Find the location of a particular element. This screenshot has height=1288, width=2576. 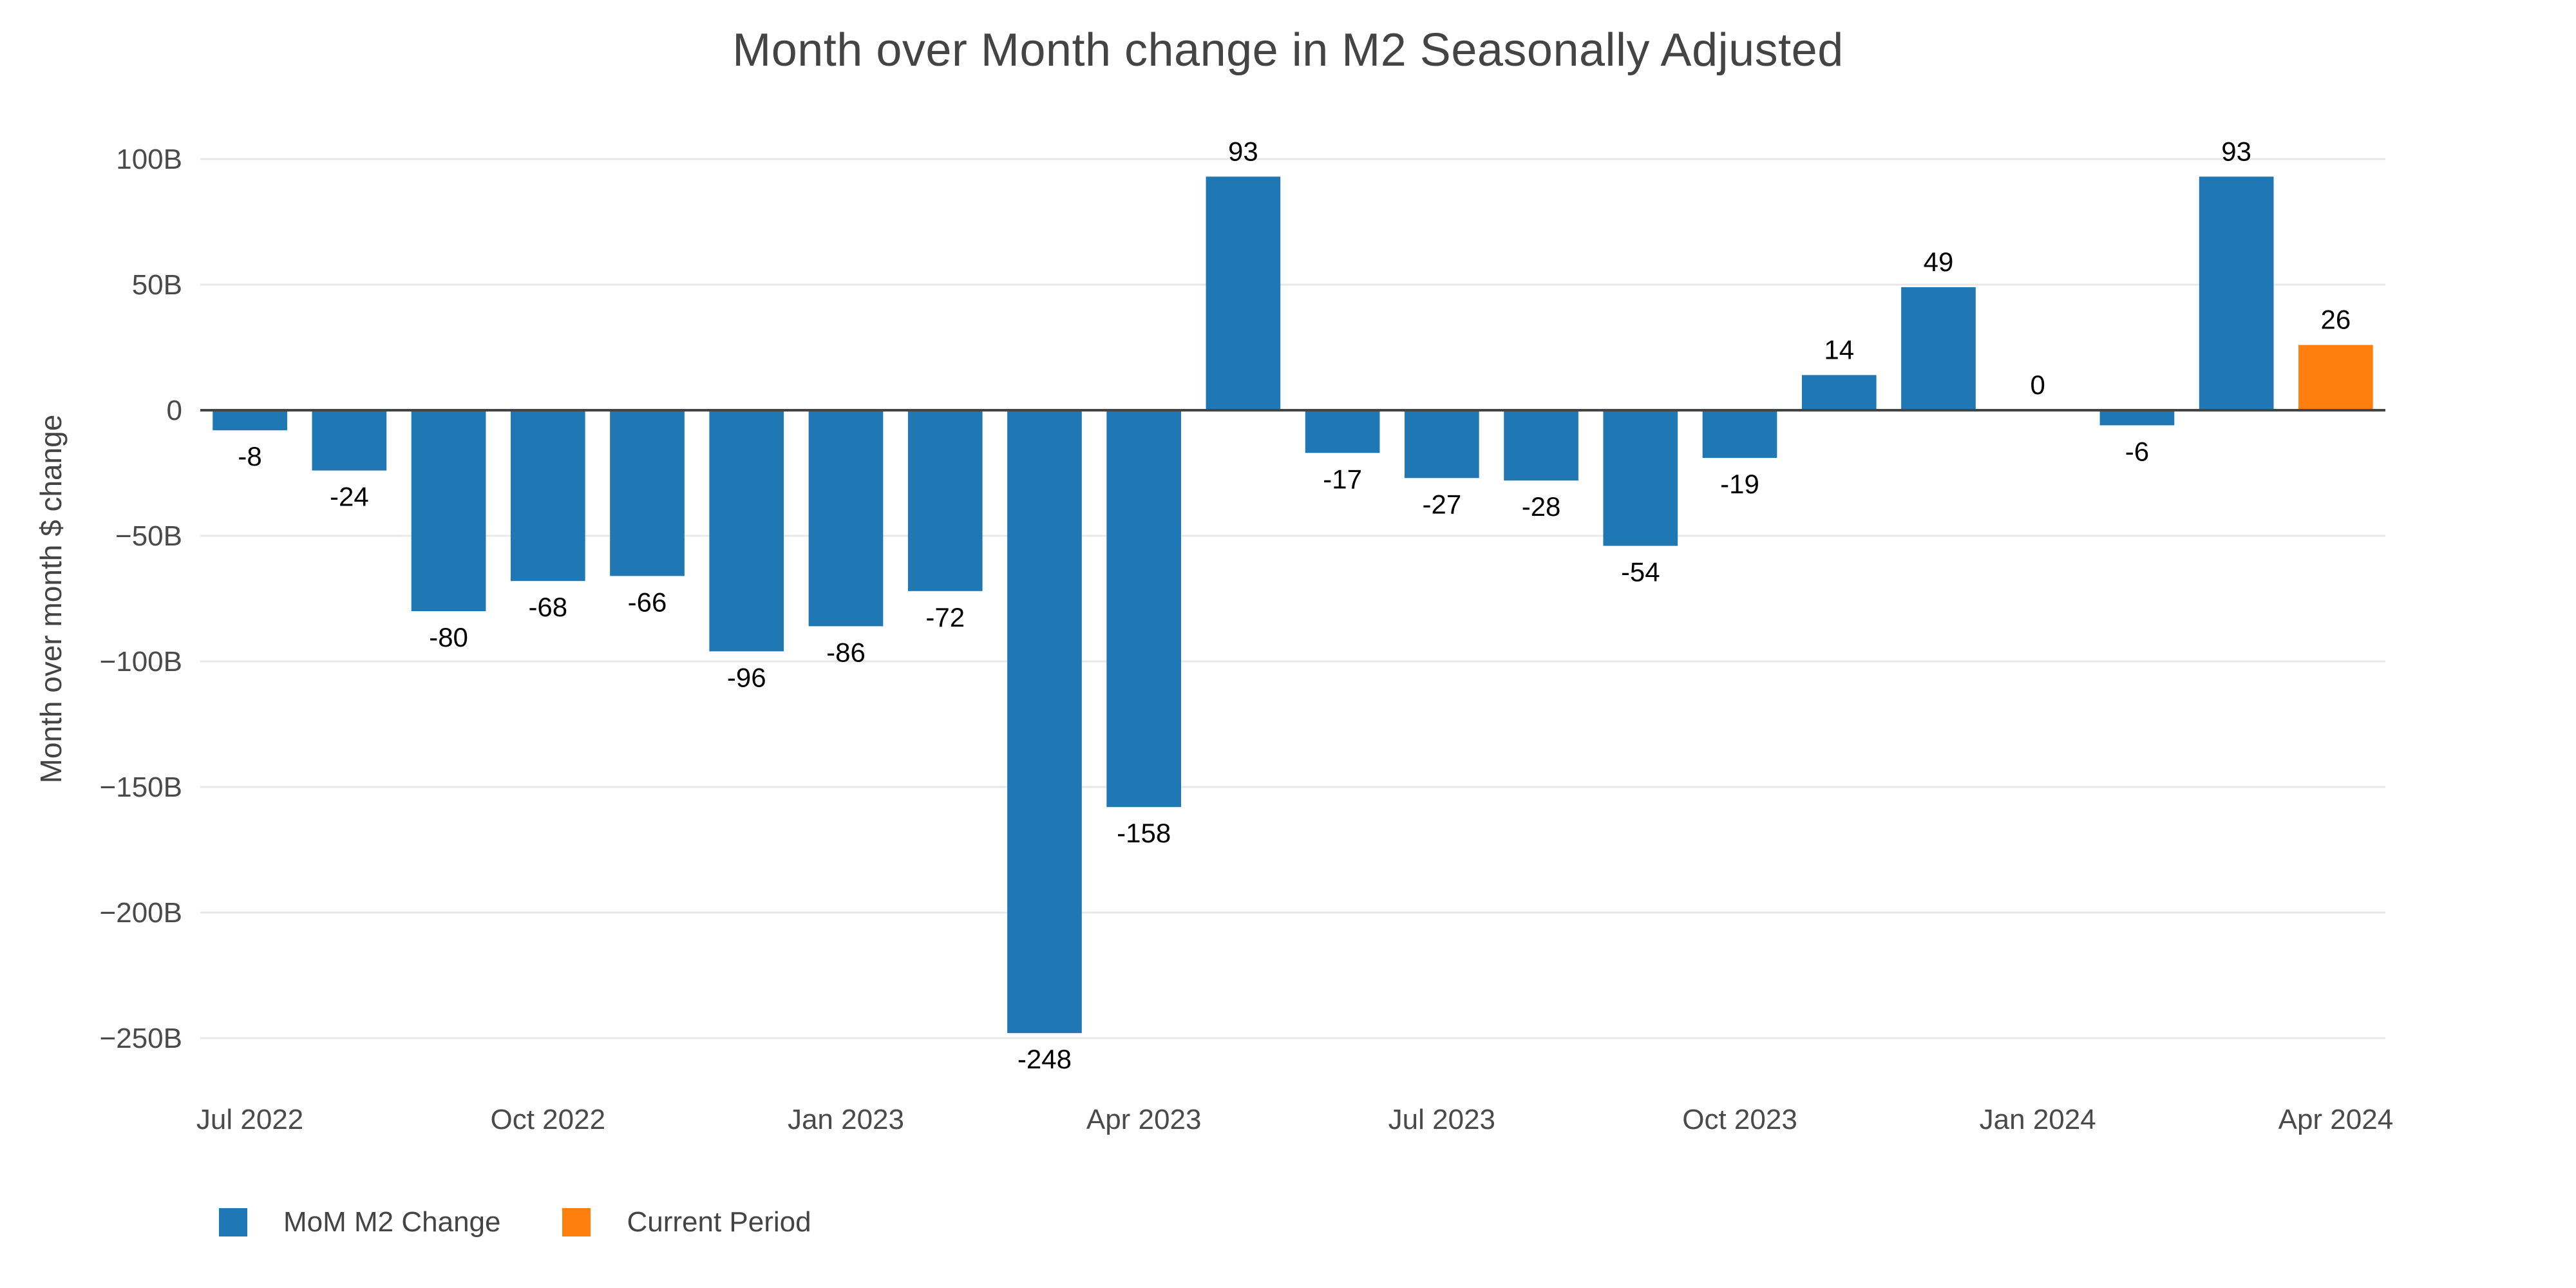

bar-nov-2022 is located at coordinates (647, 493).